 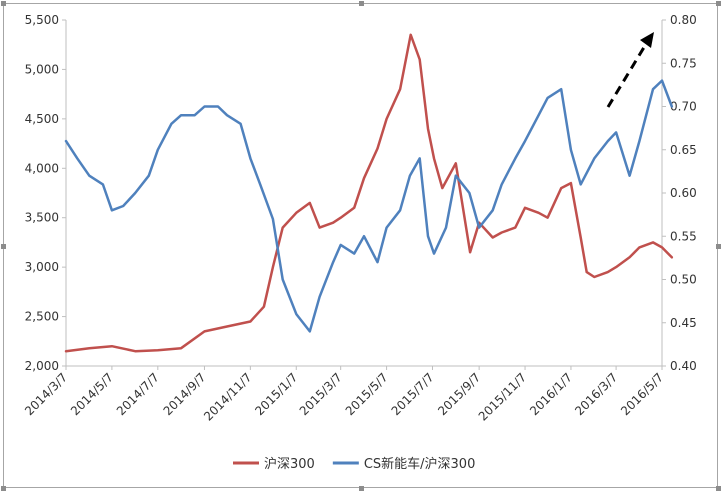 What do you see at coordinates (683, 280) in the screenshot?
I see `y-right-tick-label: 0.50` at bounding box center [683, 280].